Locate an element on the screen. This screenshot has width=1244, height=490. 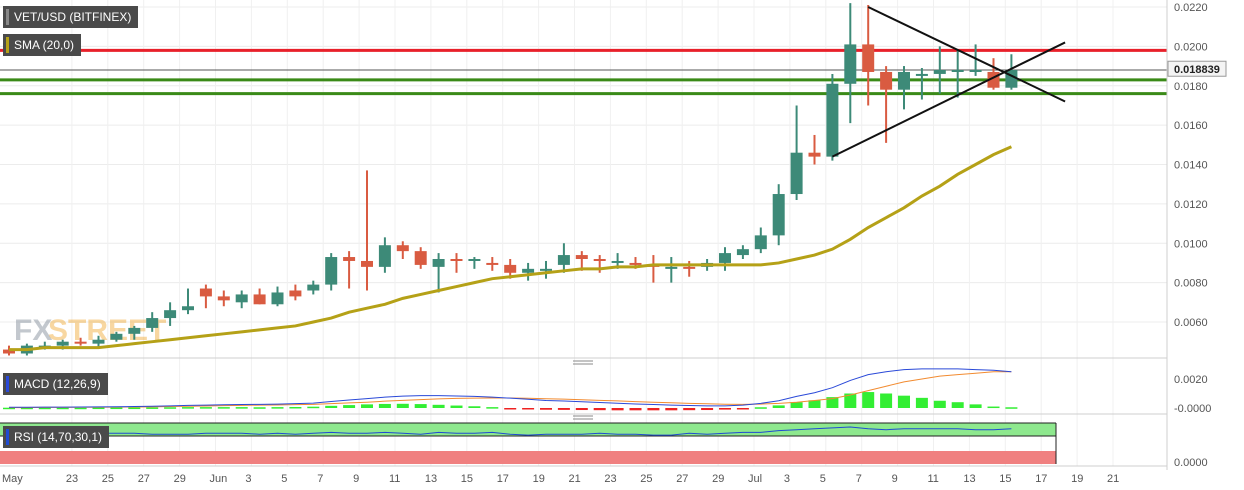
macd-legend: MACD (12,26,9) is located at coordinates (55, 384).